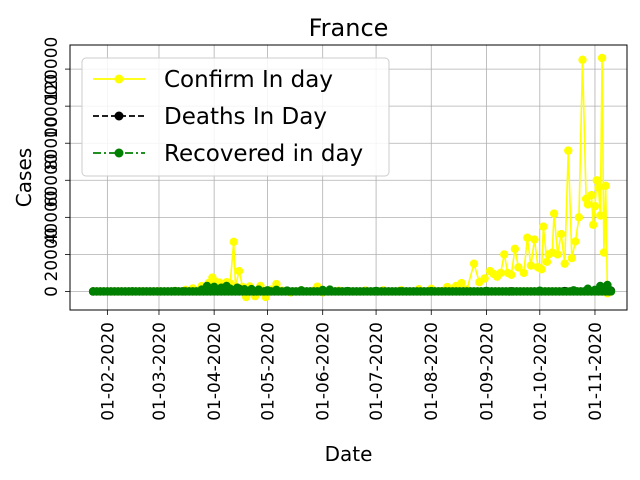  What do you see at coordinates (324, 371) in the screenshot?
I see `x-tick-label: 01-06-2020` at bounding box center [324, 371].